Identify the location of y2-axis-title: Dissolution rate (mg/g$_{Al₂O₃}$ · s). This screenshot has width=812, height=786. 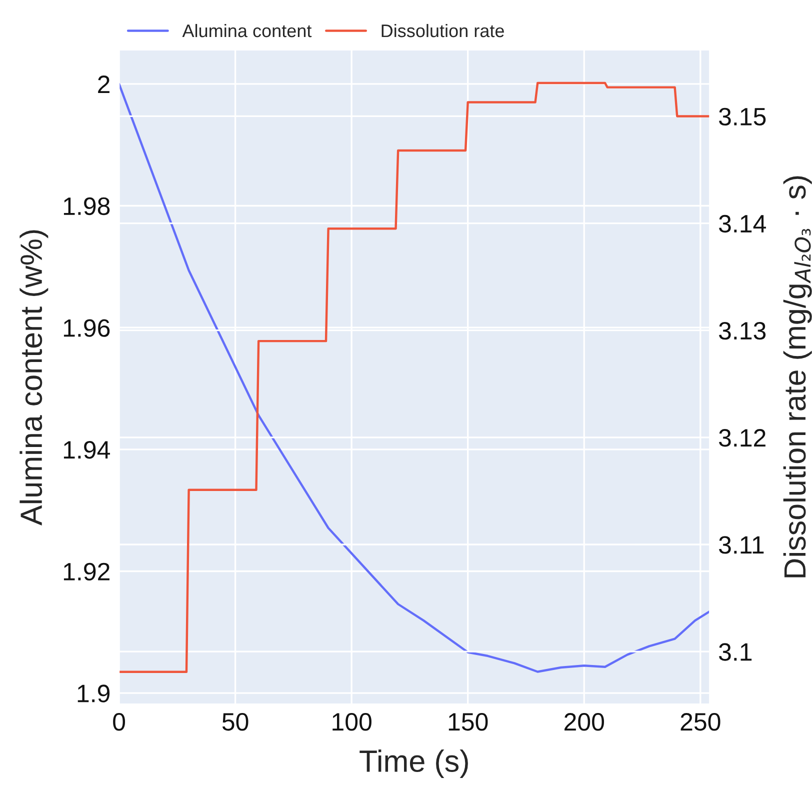
(797, 377).